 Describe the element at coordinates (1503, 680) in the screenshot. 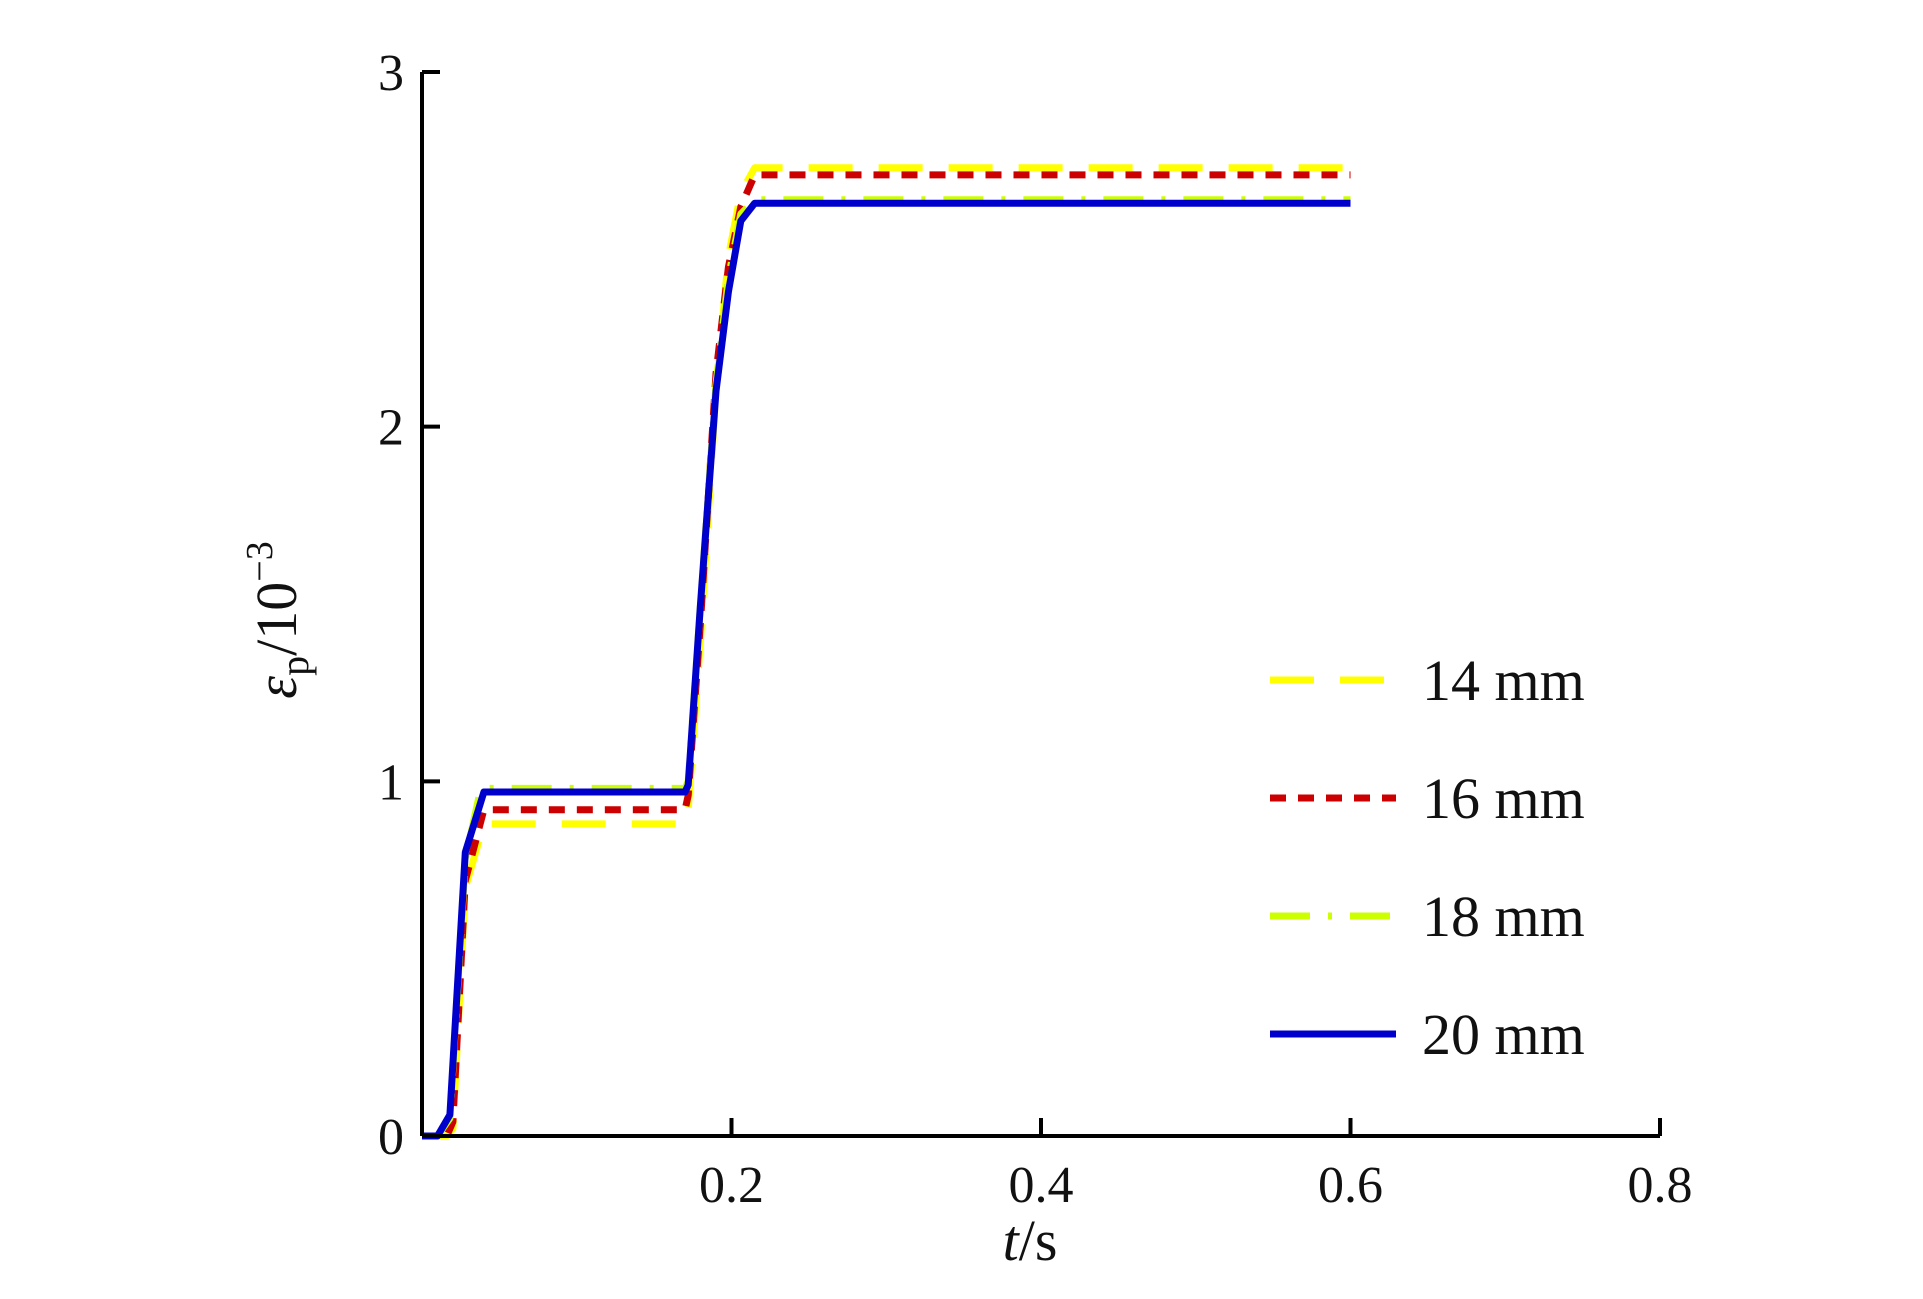

I see `legend-label: 14 mm` at that location.